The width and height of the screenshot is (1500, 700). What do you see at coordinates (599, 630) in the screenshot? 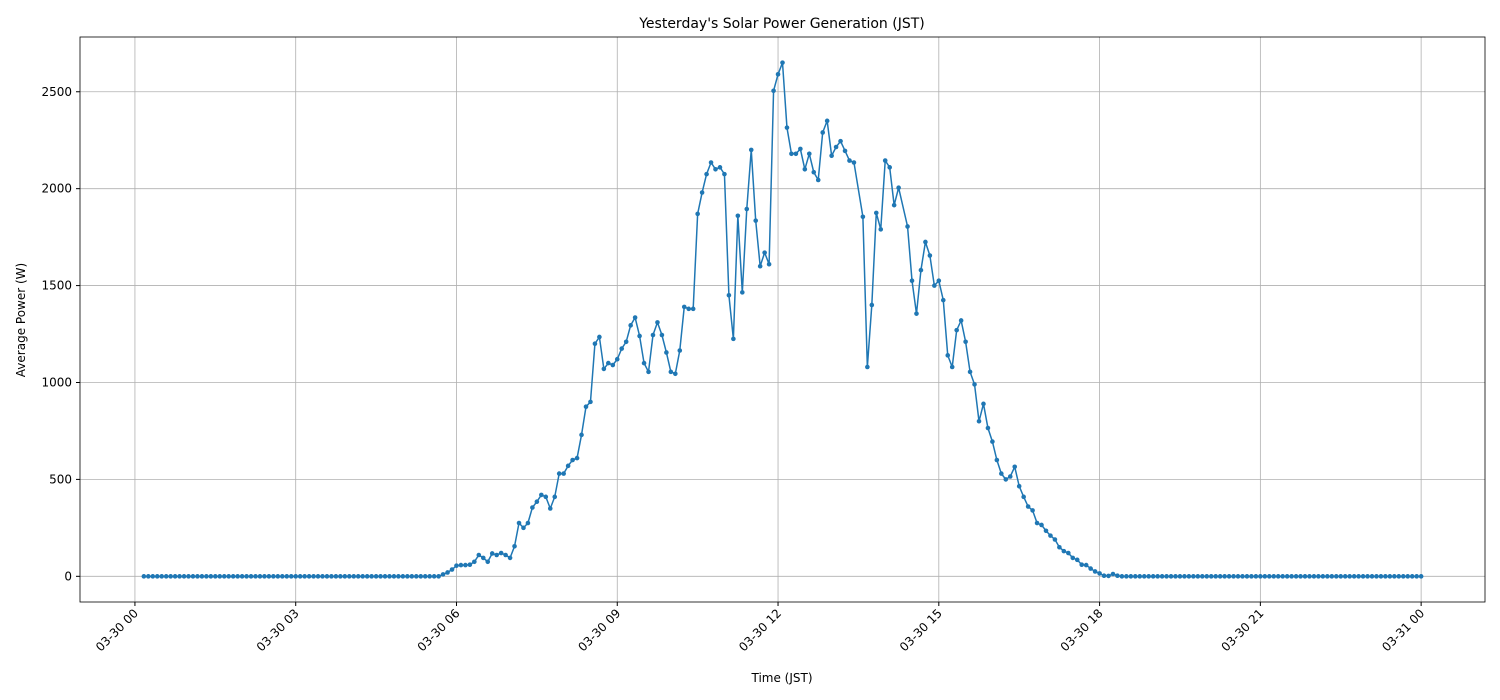
I see `x-tick-label: 03-30 09` at bounding box center [599, 630].